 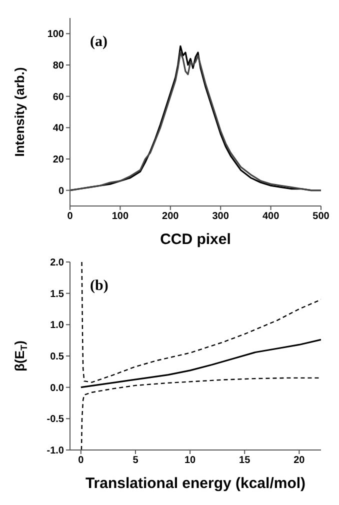 I want to click on x-tick-label: 5, so click(x=135, y=460).